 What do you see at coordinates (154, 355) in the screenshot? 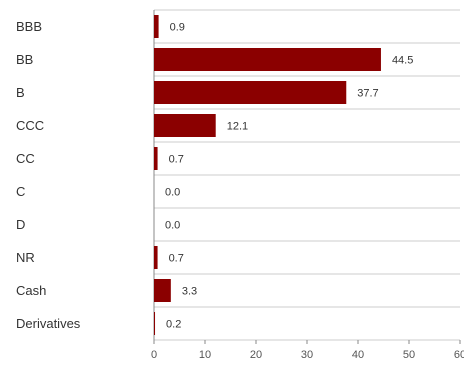
I see `x-tick-label: 0` at bounding box center [154, 355].